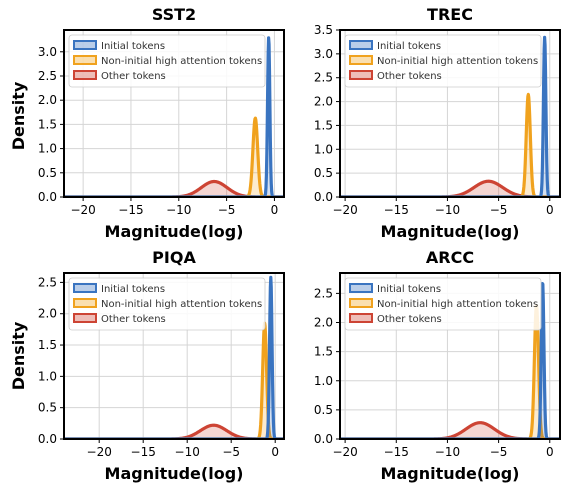  Describe the element at coordinates (18, 355) in the screenshot. I see `ylabel-bottom: Density` at that location.